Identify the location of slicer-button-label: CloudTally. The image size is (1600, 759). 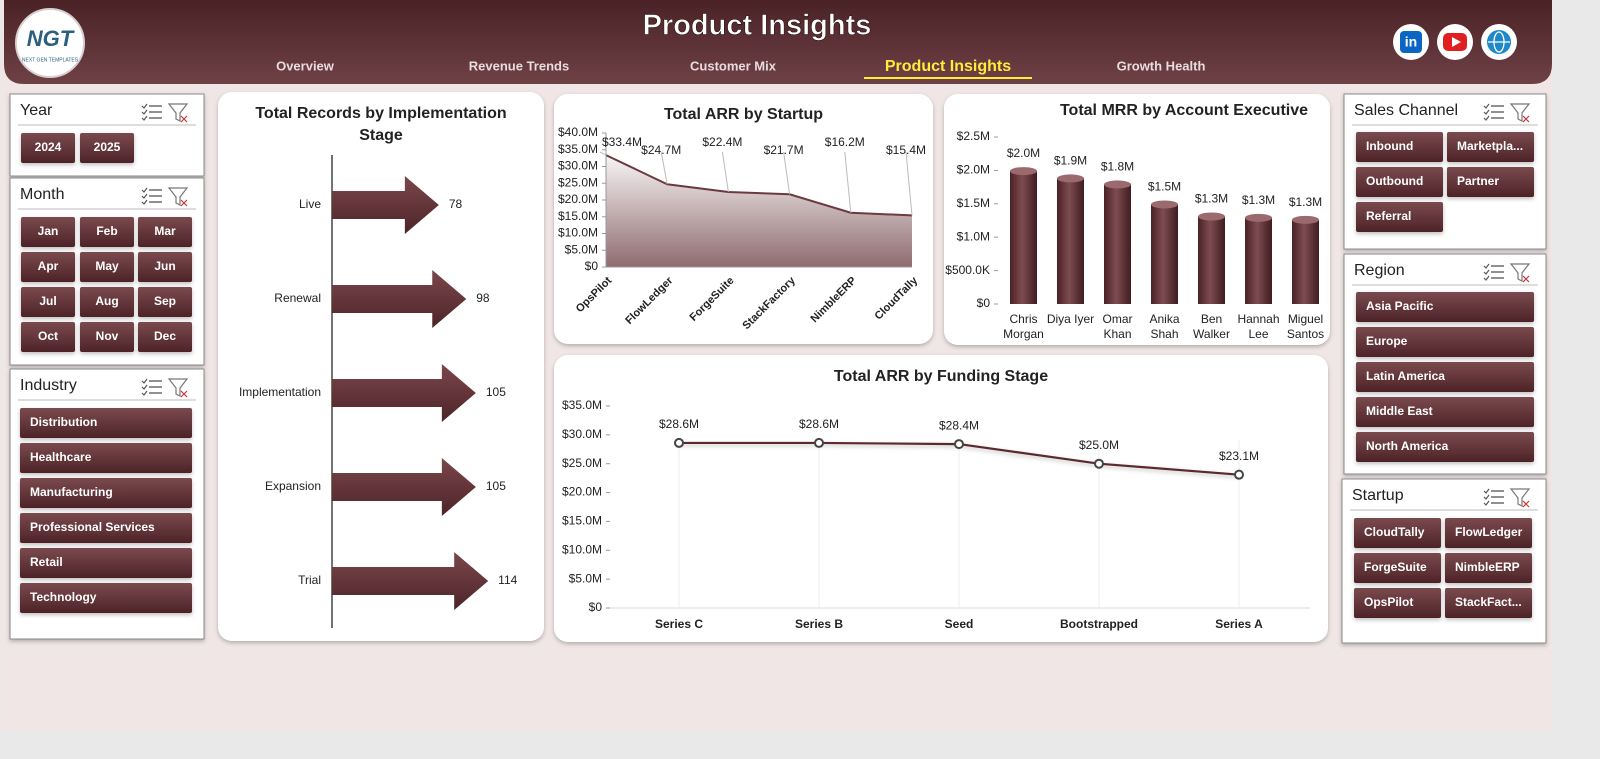
(1394, 532).